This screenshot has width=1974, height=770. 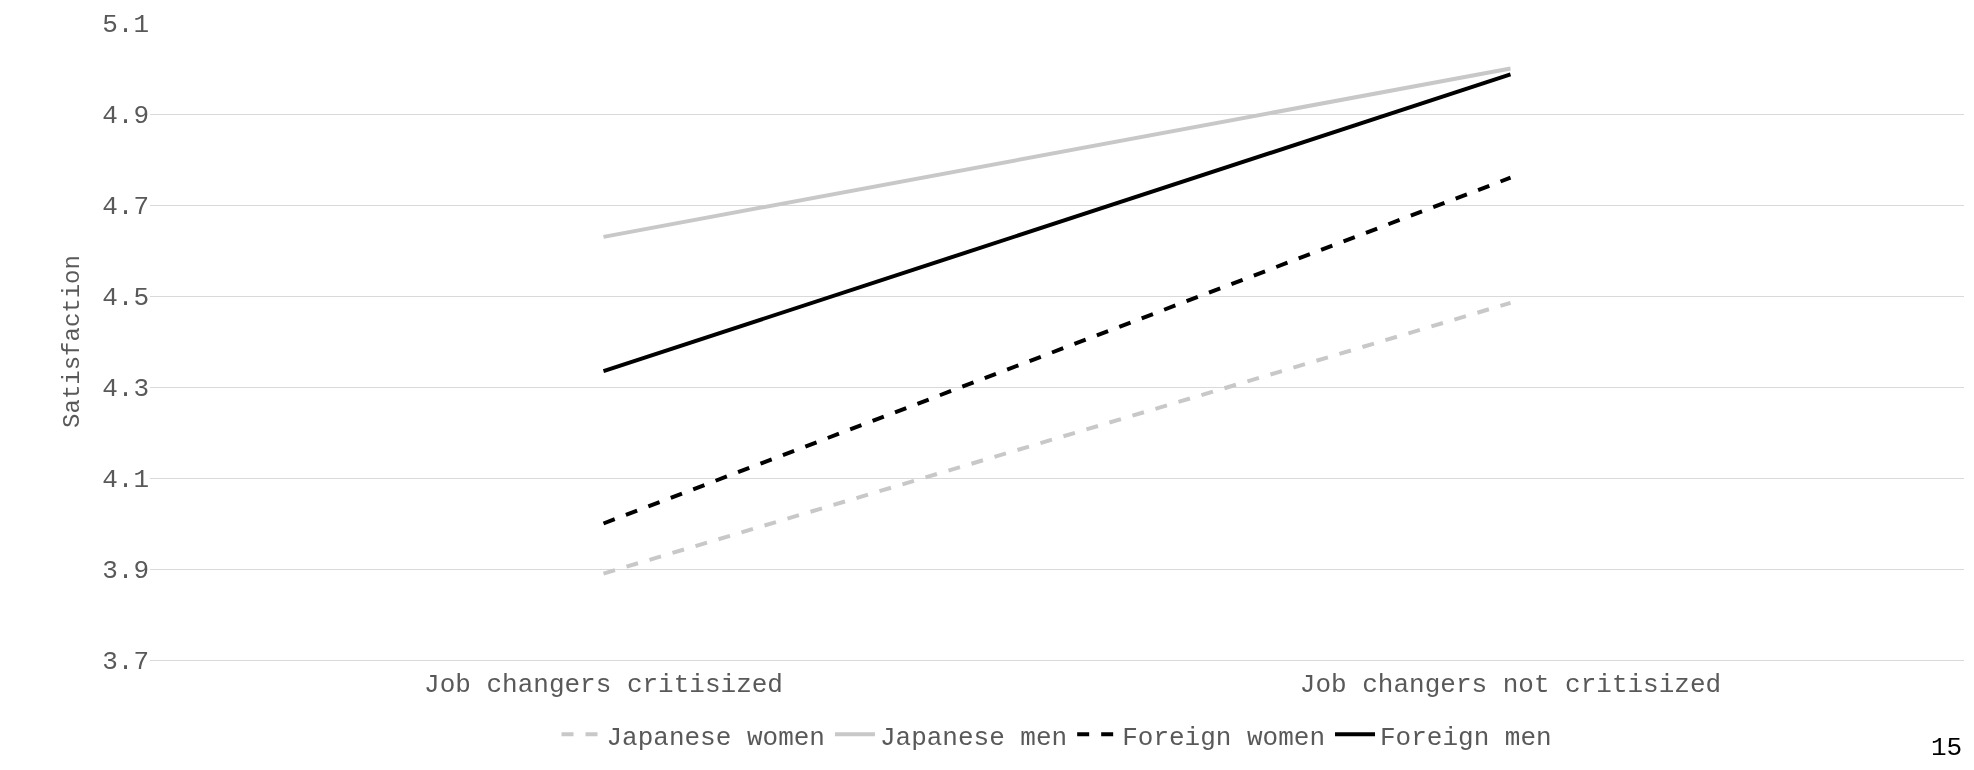 What do you see at coordinates (125, 116) in the screenshot?
I see `y-tick-label: 4.9` at bounding box center [125, 116].